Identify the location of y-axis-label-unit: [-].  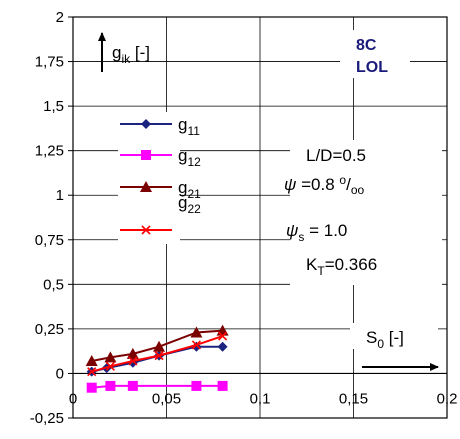
(140, 52).